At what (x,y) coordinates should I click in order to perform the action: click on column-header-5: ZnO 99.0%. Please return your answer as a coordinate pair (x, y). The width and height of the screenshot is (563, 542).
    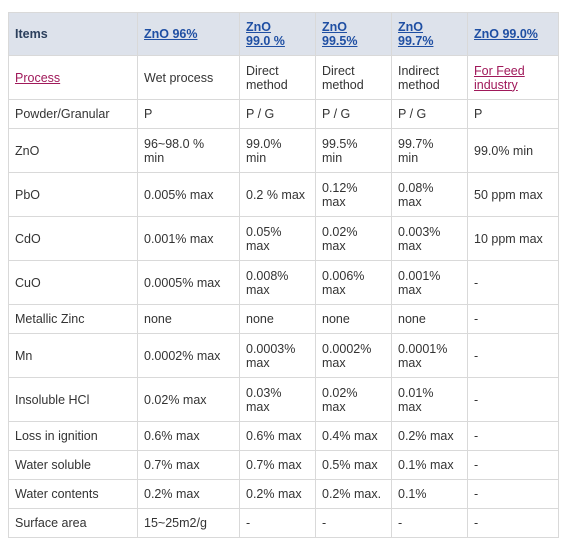
    Looking at the image, I should click on (513, 34).